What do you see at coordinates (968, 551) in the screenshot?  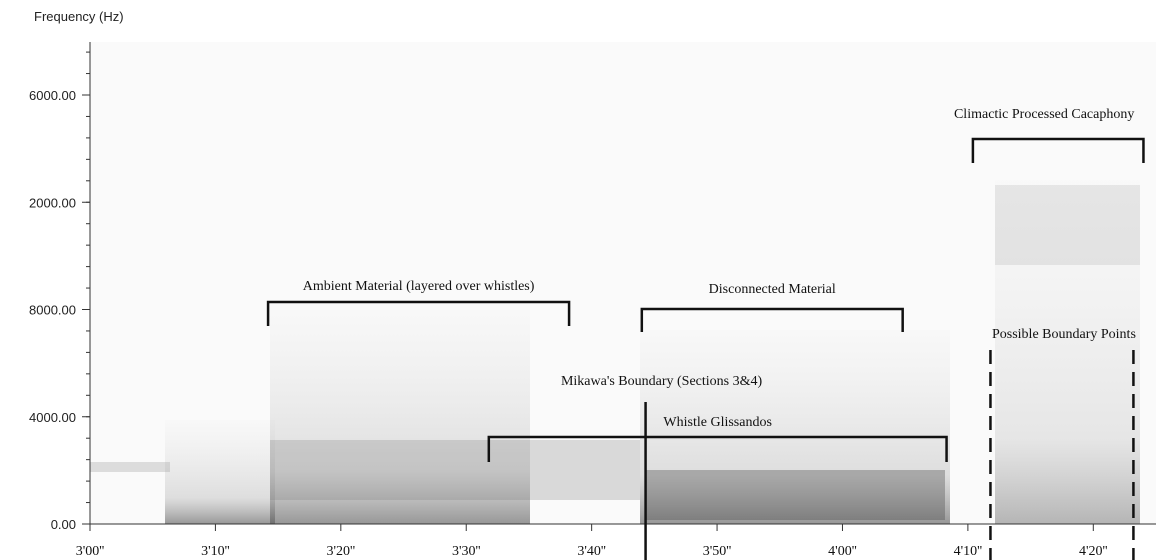 I see `x-tick-label: 4'10''` at bounding box center [968, 551].